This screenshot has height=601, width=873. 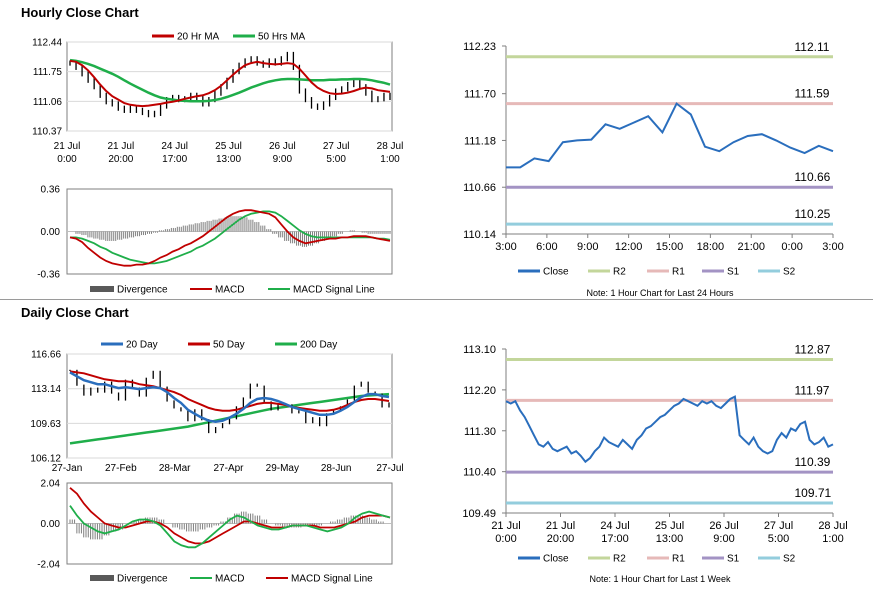 I want to click on daily-macd-signal-line, so click(x=230, y=516).